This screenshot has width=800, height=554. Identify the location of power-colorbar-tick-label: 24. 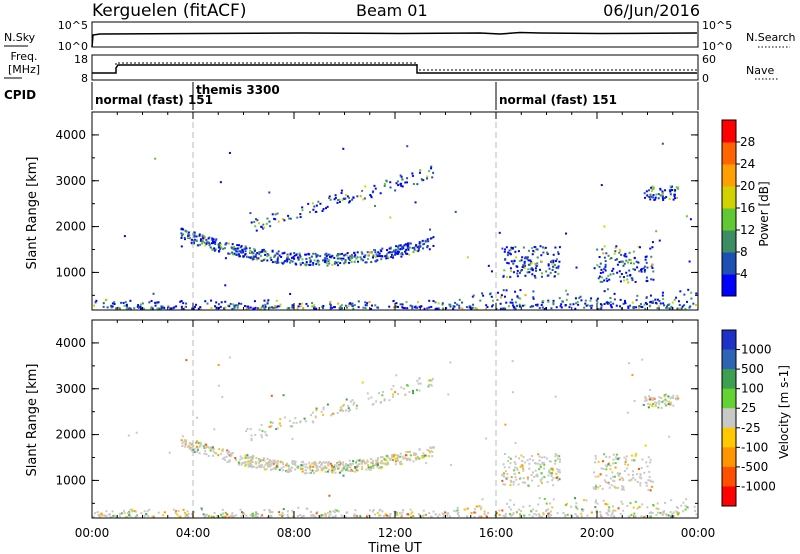
(747, 164).